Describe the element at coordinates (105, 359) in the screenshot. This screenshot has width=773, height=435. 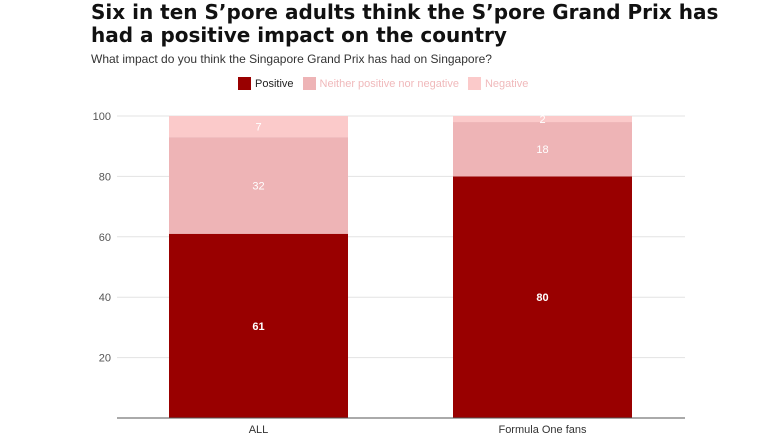
I see `y-tick-label-20: 20` at that location.